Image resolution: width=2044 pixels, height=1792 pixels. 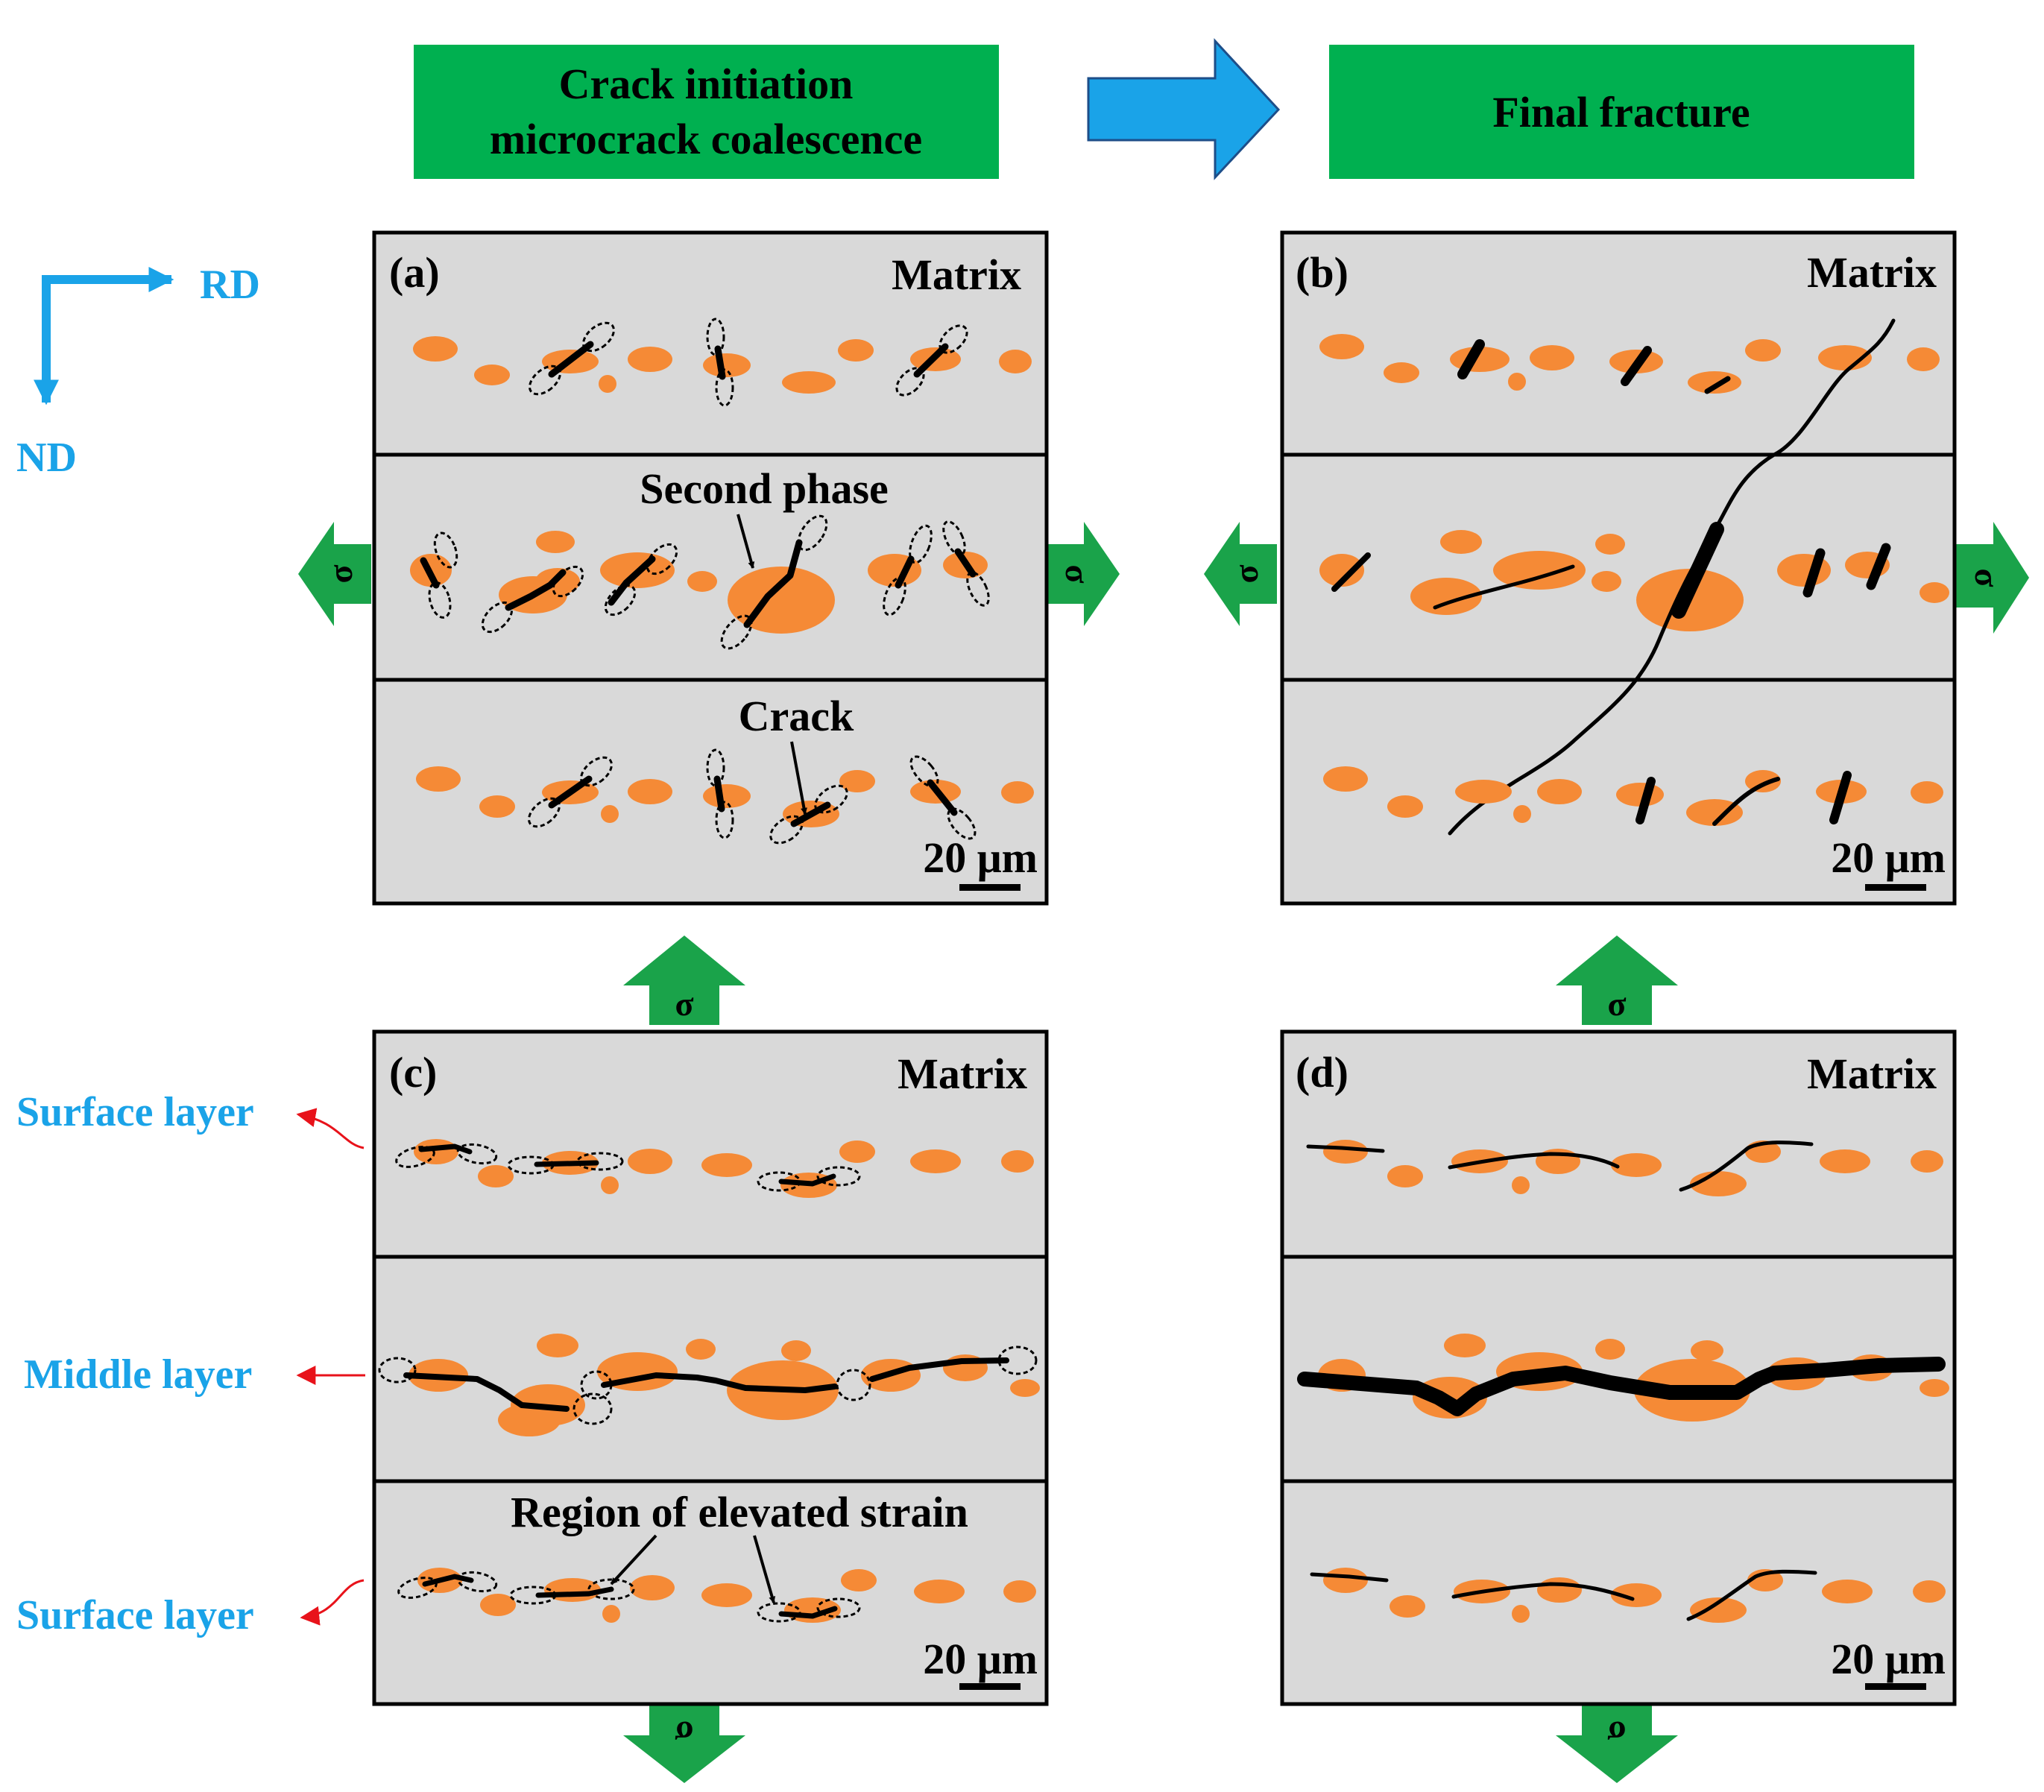 I want to click on surface-layer-top-label: Surface layer, so click(x=135, y=1112).